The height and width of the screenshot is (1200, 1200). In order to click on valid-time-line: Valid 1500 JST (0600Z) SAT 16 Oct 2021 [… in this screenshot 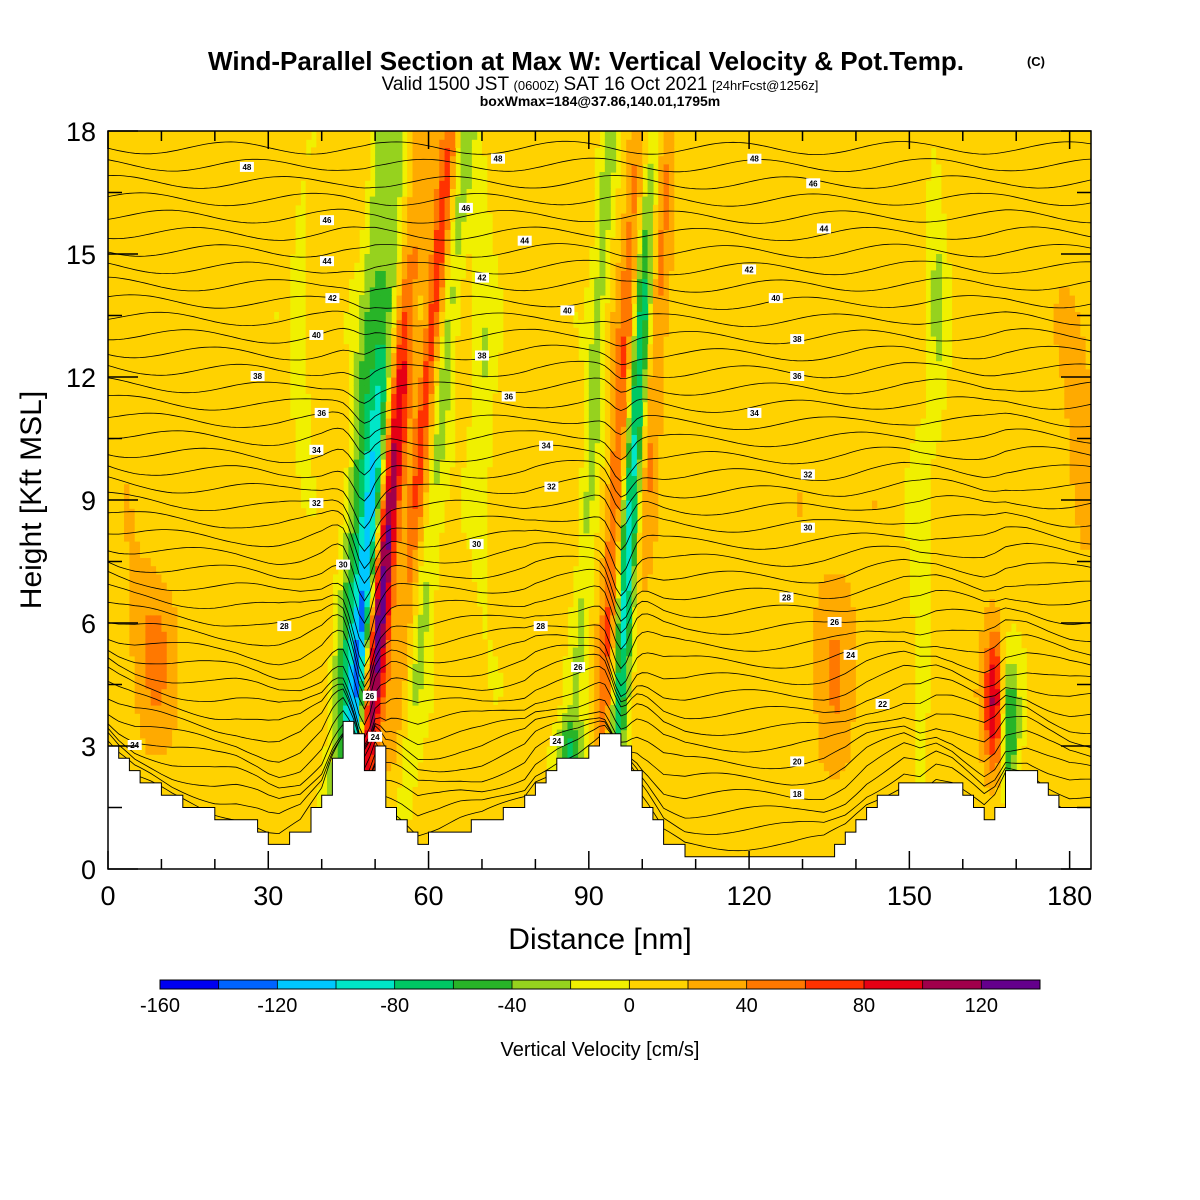, I will do `click(600, 84)`.